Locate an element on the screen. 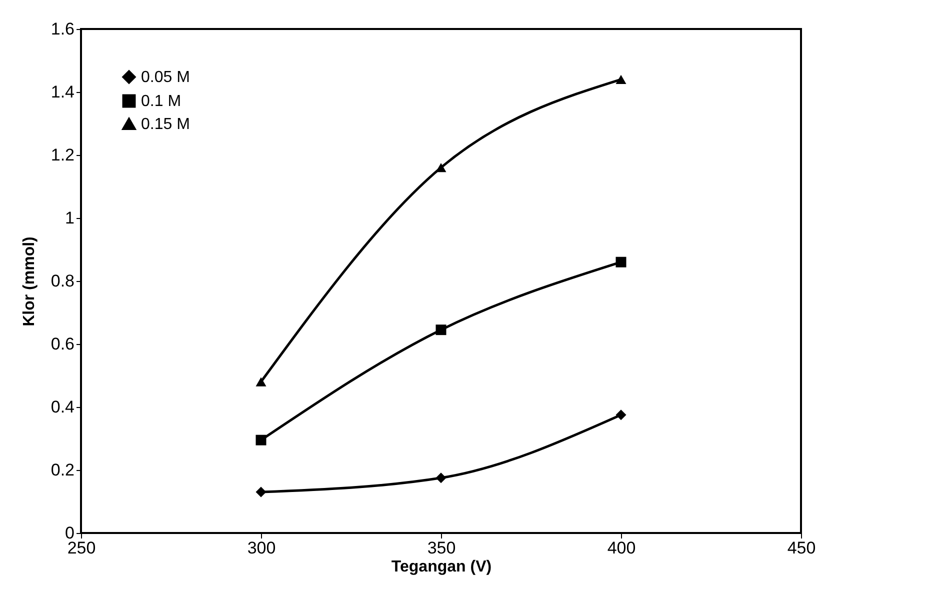 This screenshot has width=928, height=610. legend-label: 0.1 M is located at coordinates (161, 101).